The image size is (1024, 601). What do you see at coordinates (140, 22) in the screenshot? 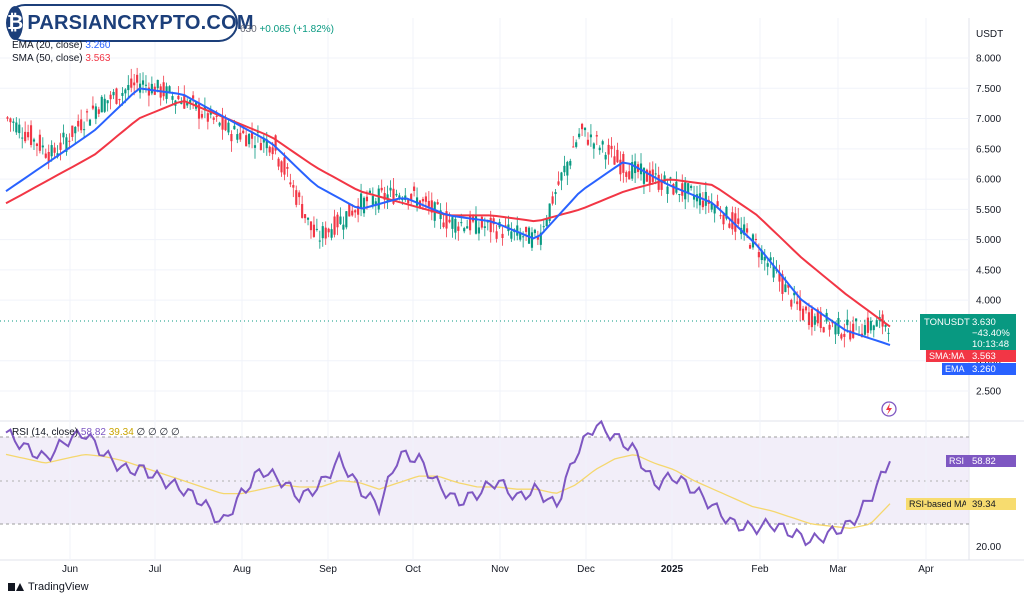
I see `logo-text: PARSIANCRYPTO.COM` at bounding box center [140, 22].